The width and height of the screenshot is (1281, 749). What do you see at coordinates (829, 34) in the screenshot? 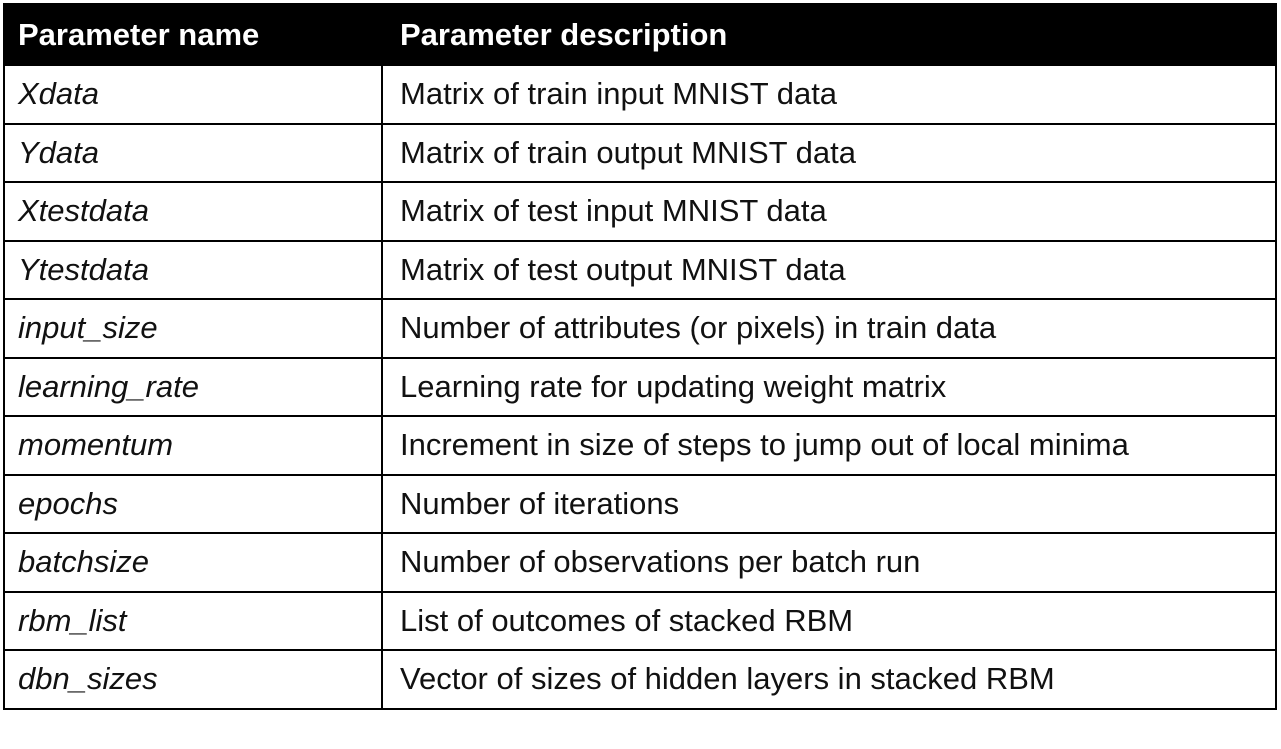
I see `header-parameter-description: Parameter description` at bounding box center [829, 34].